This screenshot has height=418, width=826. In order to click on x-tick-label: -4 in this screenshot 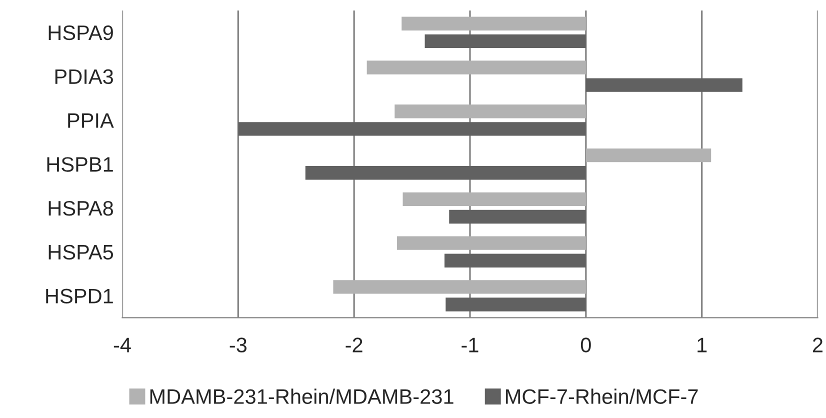, I will do `click(122, 345)`.